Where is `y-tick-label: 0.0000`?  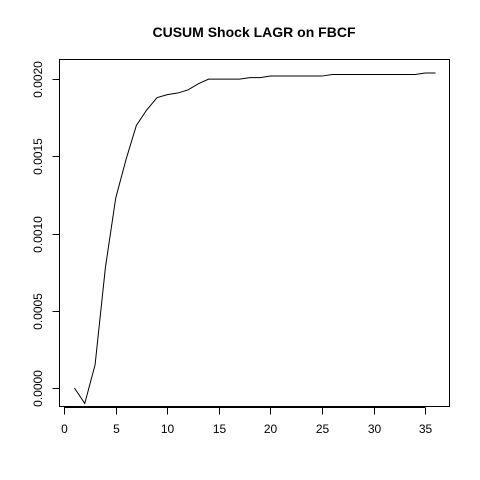 y-tick-label: 0.0000 is located at coordinates (38, 388).